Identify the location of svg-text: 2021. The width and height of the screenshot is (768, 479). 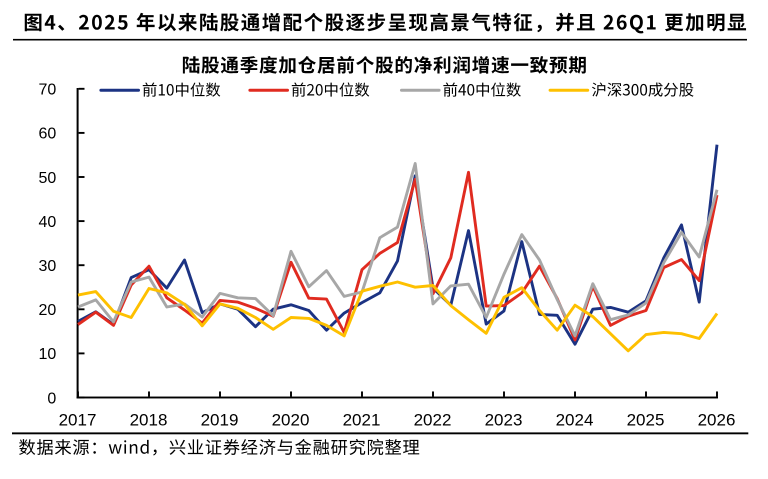
(362, 419).